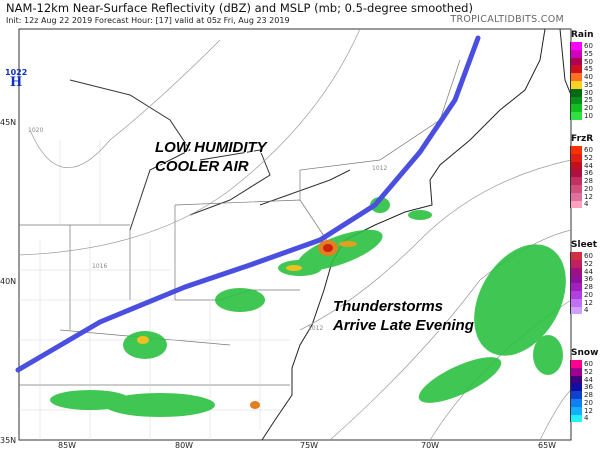  What do you see at coordinates (582, 35) in the screenshot?
I see `legend-title: Rain` at bounding box center [582, 35].